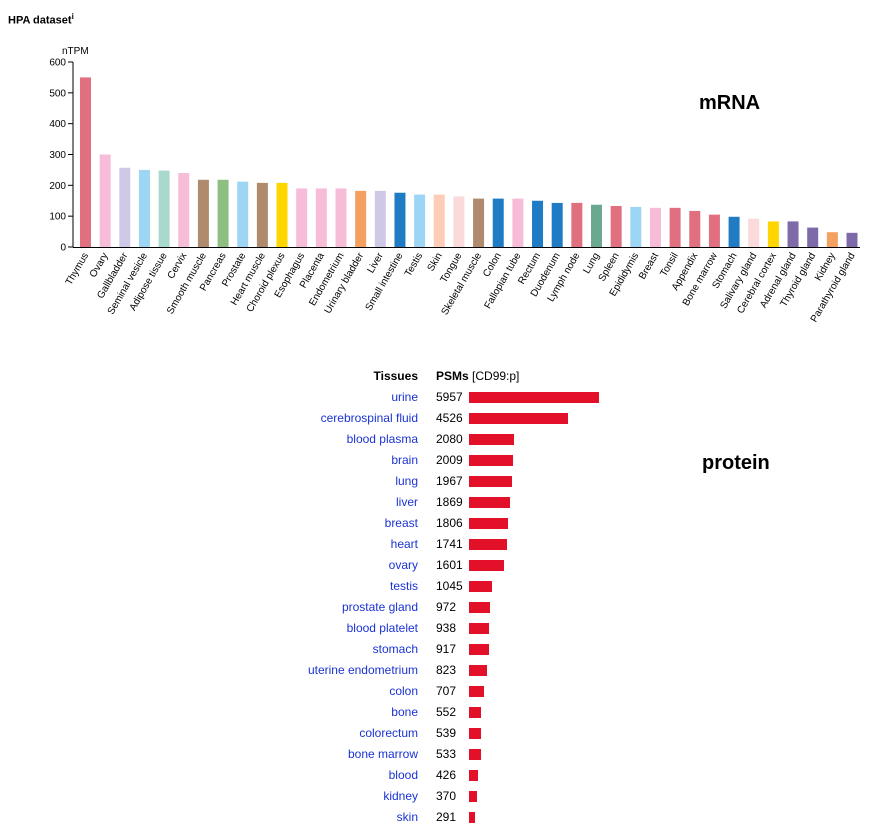 The image size is (875, 828). I want to click on protein-row: heart 1741, so click(437, 544).